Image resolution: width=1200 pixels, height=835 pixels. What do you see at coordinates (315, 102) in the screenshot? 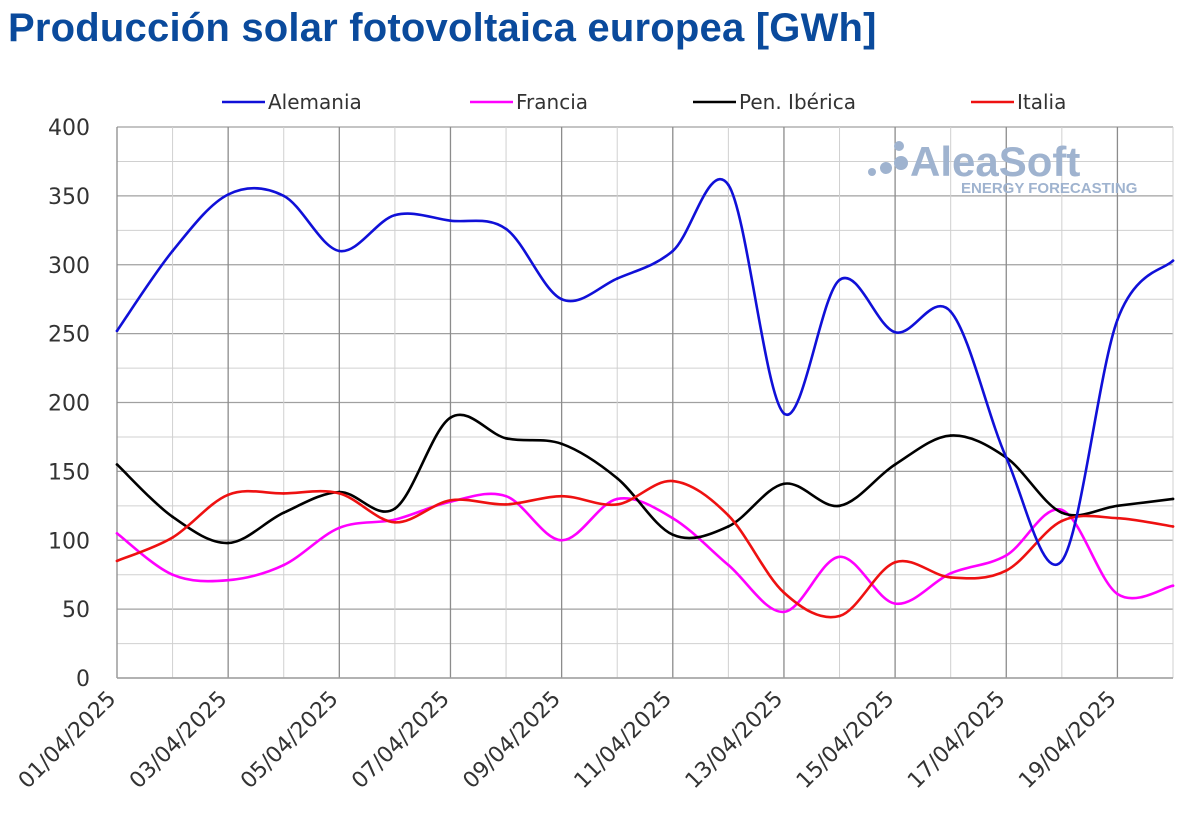
I see `legend-label: Alemania` at bounding box center [315, 102].